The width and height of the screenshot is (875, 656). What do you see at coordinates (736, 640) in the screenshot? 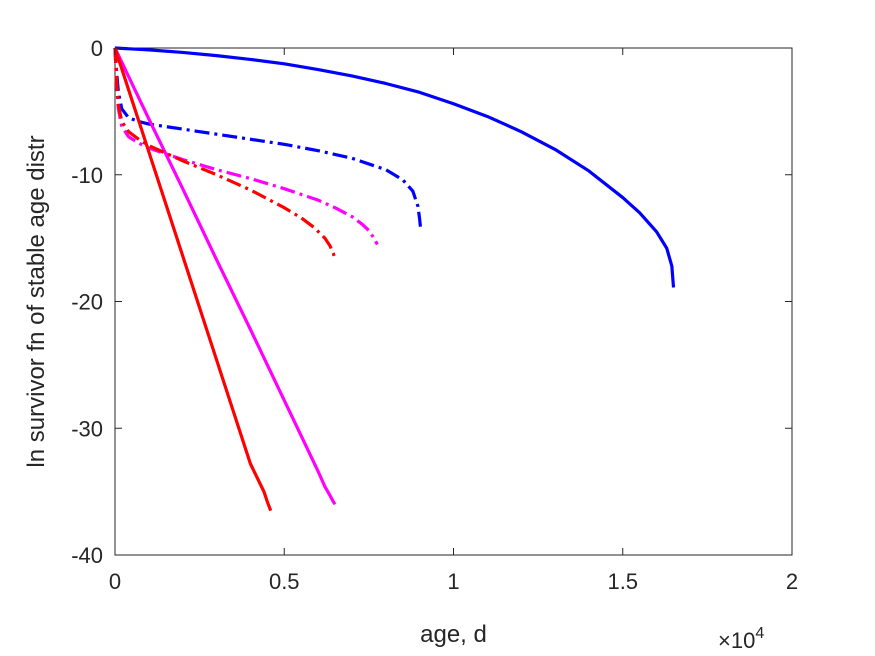
I see `x-axis-multiplier-base: ×10` at bounding box center [736, 640].